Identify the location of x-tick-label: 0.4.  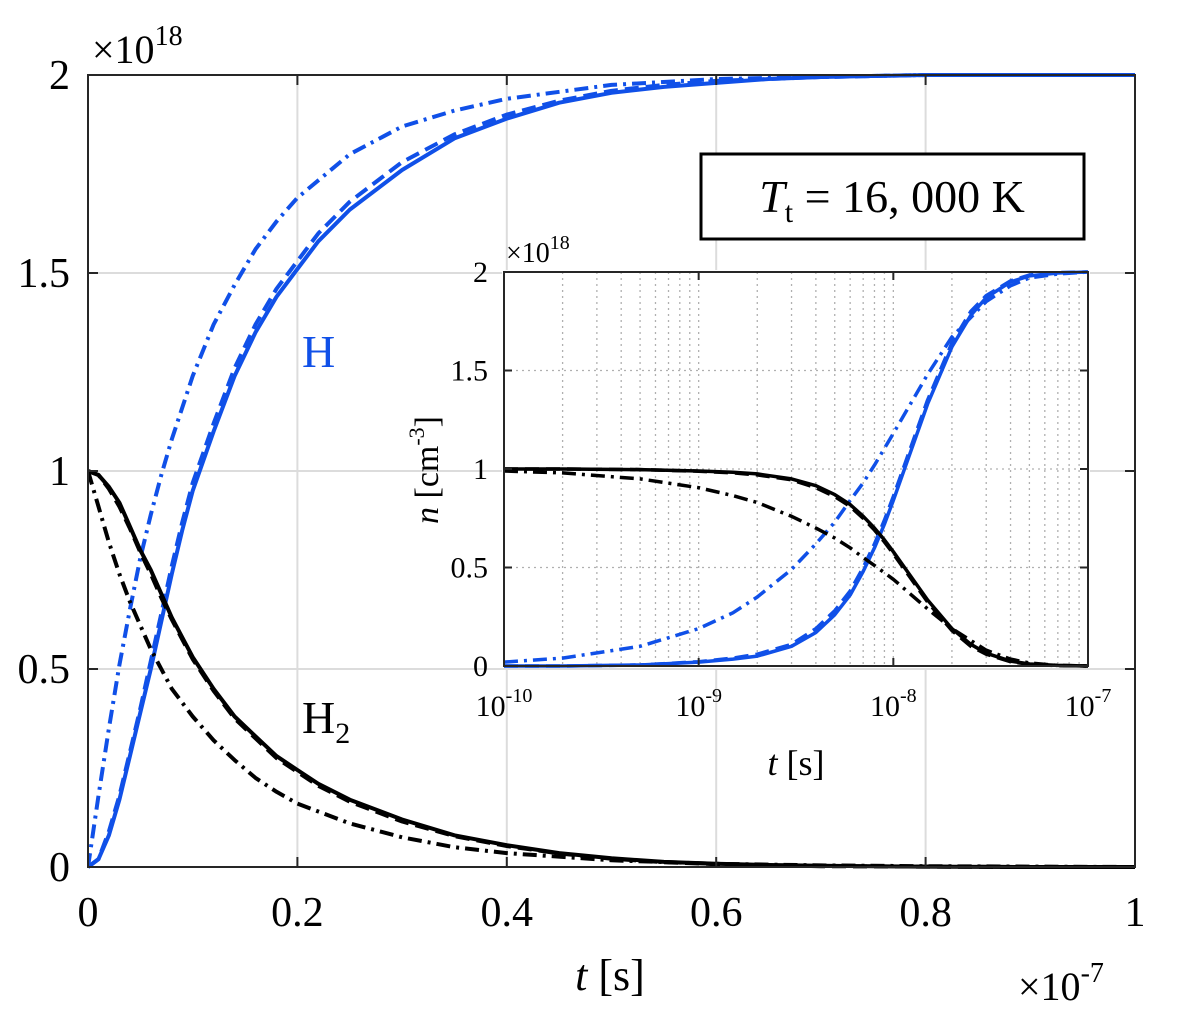
(507, 913).